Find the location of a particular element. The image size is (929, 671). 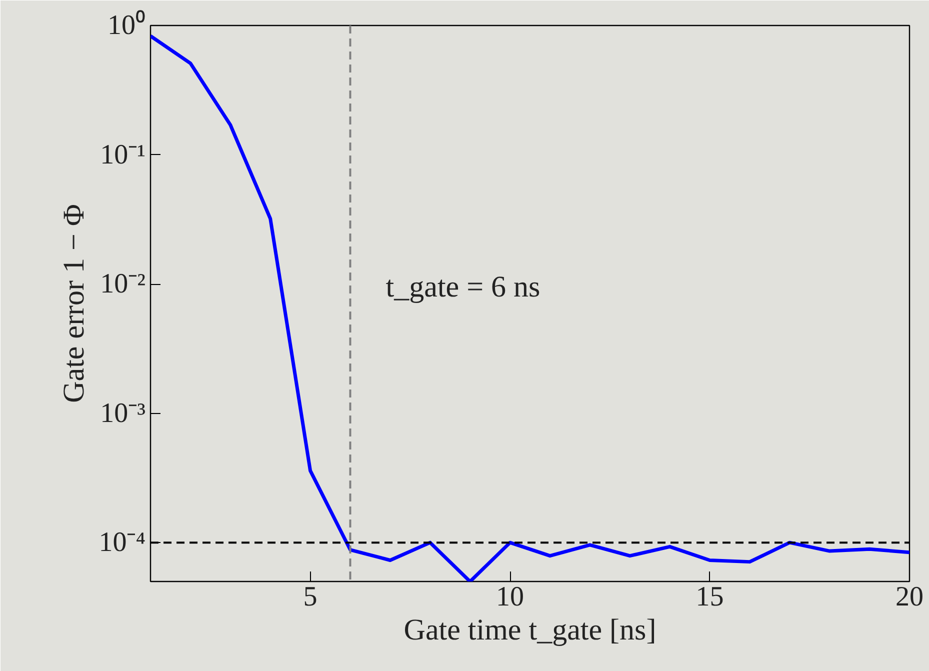

y-tick-label: 10⁻³ is located at coordinates (123, 413).